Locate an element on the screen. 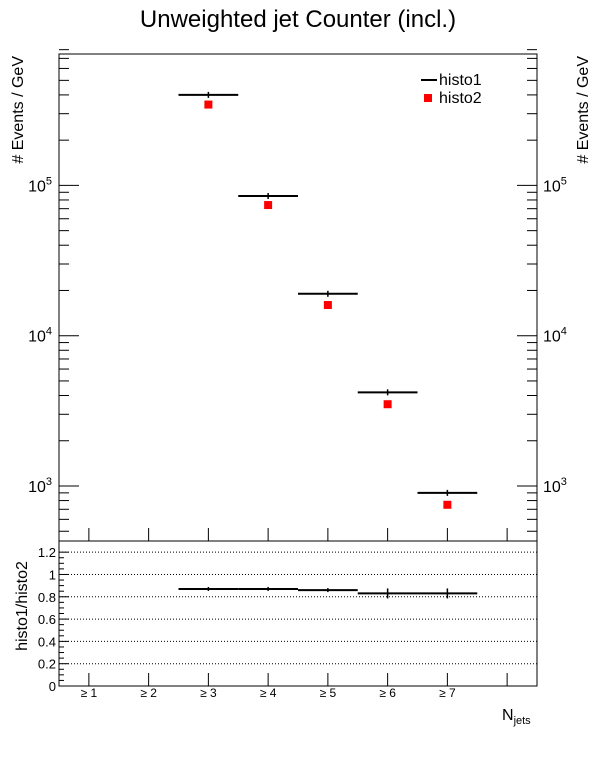 The width and height of the screenshot is (596, 777). ratio-y-tick-label: 0 is located at coordinates (52, 686).